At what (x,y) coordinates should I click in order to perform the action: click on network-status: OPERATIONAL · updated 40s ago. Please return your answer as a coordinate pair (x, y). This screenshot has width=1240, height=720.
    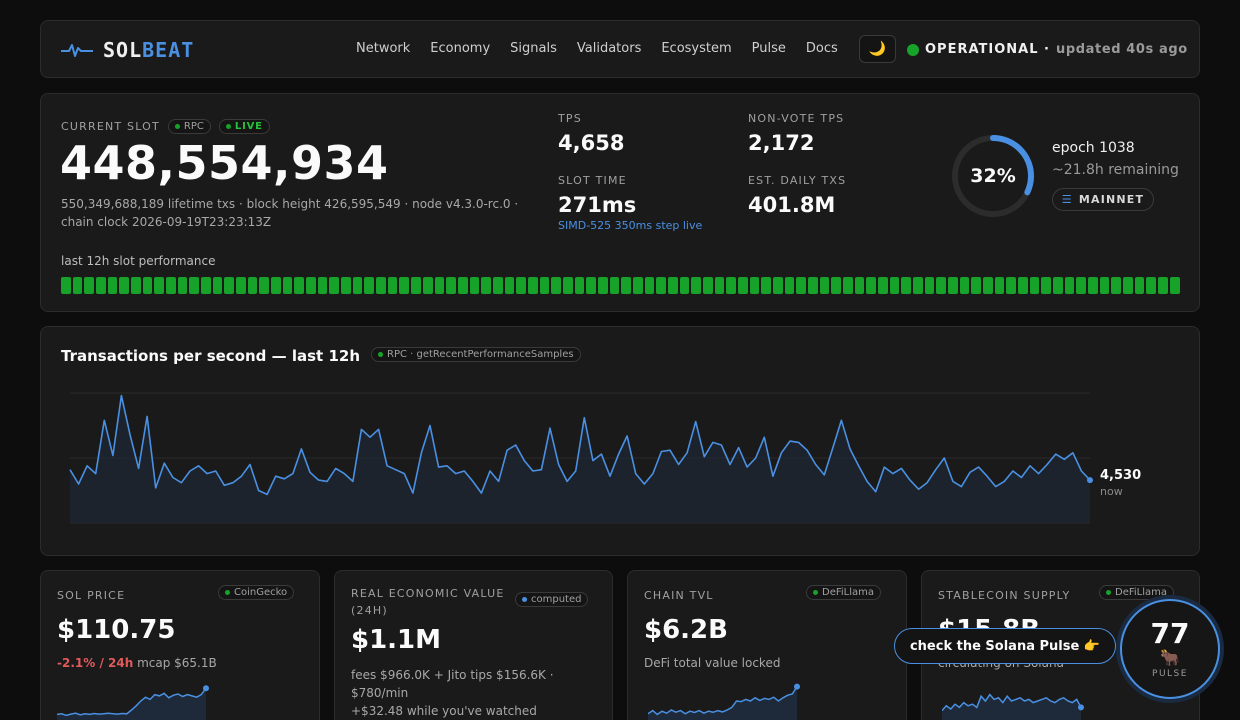
    Looking at the image, I should click on (1047, 49).